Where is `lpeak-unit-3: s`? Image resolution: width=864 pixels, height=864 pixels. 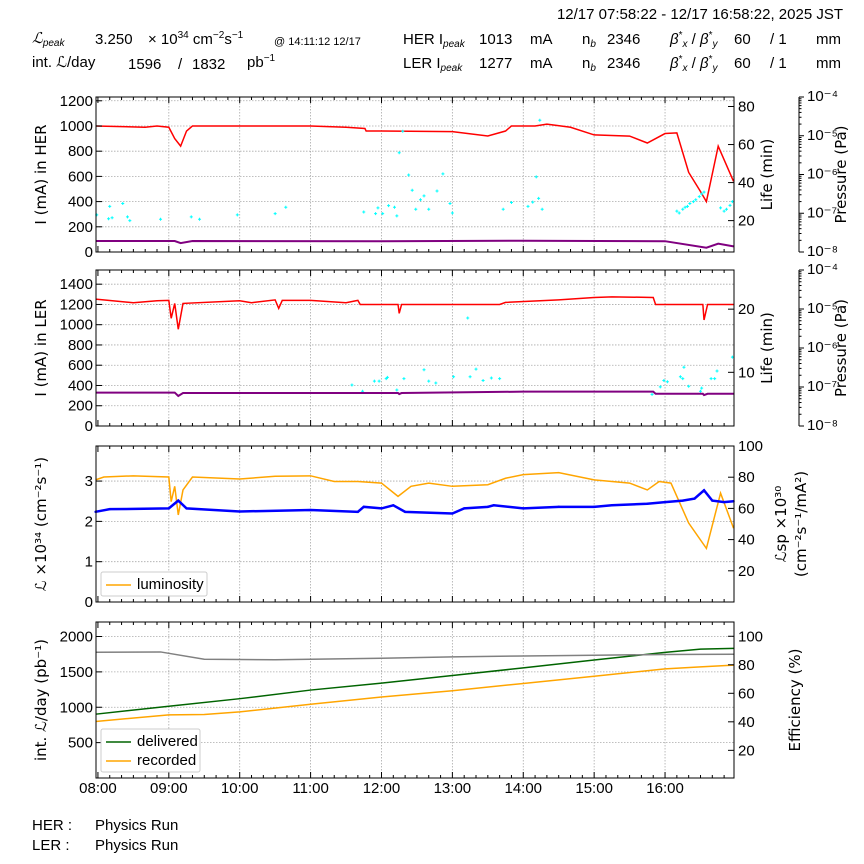
lpeak-unit-3: s is located at coordinates (228, 39).